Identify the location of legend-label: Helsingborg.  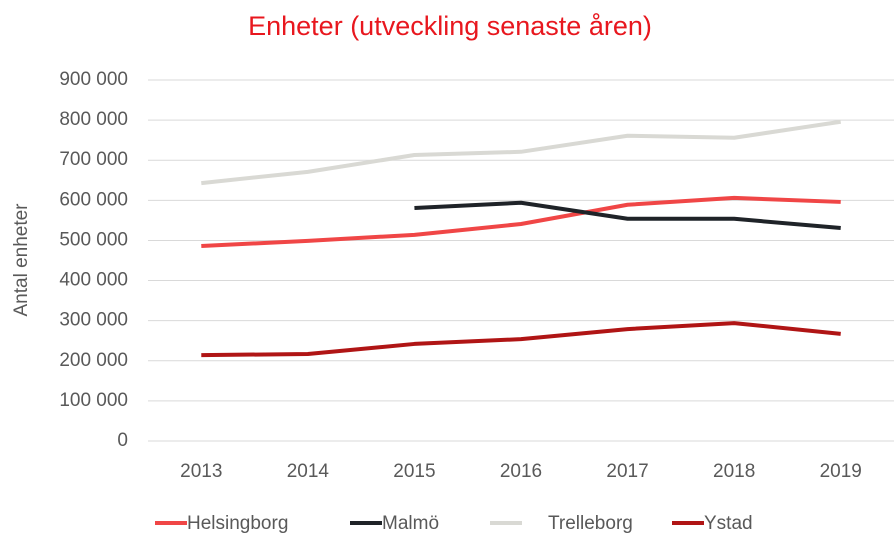
(237, 523).